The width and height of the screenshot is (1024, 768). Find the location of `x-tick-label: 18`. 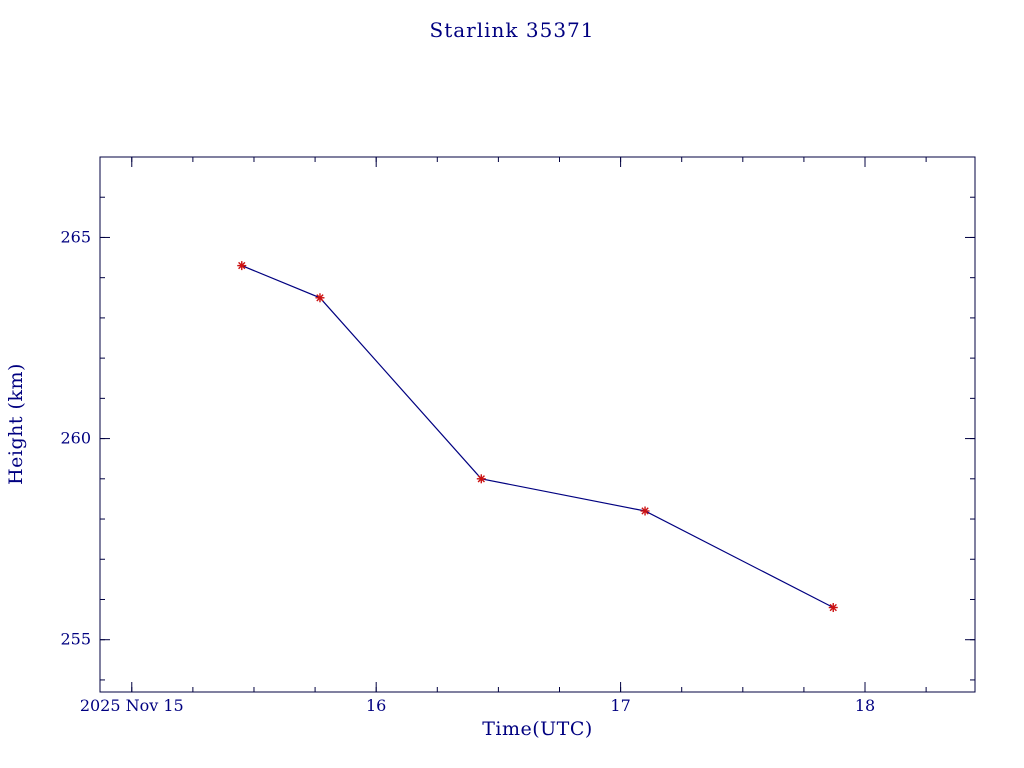

x-tick-label: 18 is located at coordinates (865, 705).